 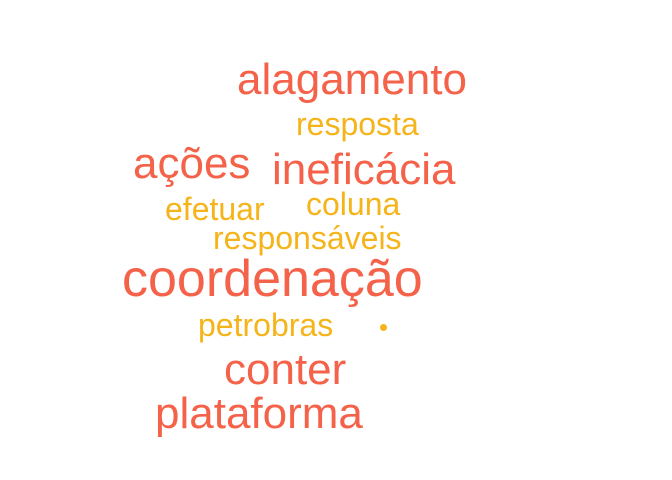 What do you see at coordinates (285, 369) in the screenshot?
I see `word-conter: conter` at bounding box center [285, 369].